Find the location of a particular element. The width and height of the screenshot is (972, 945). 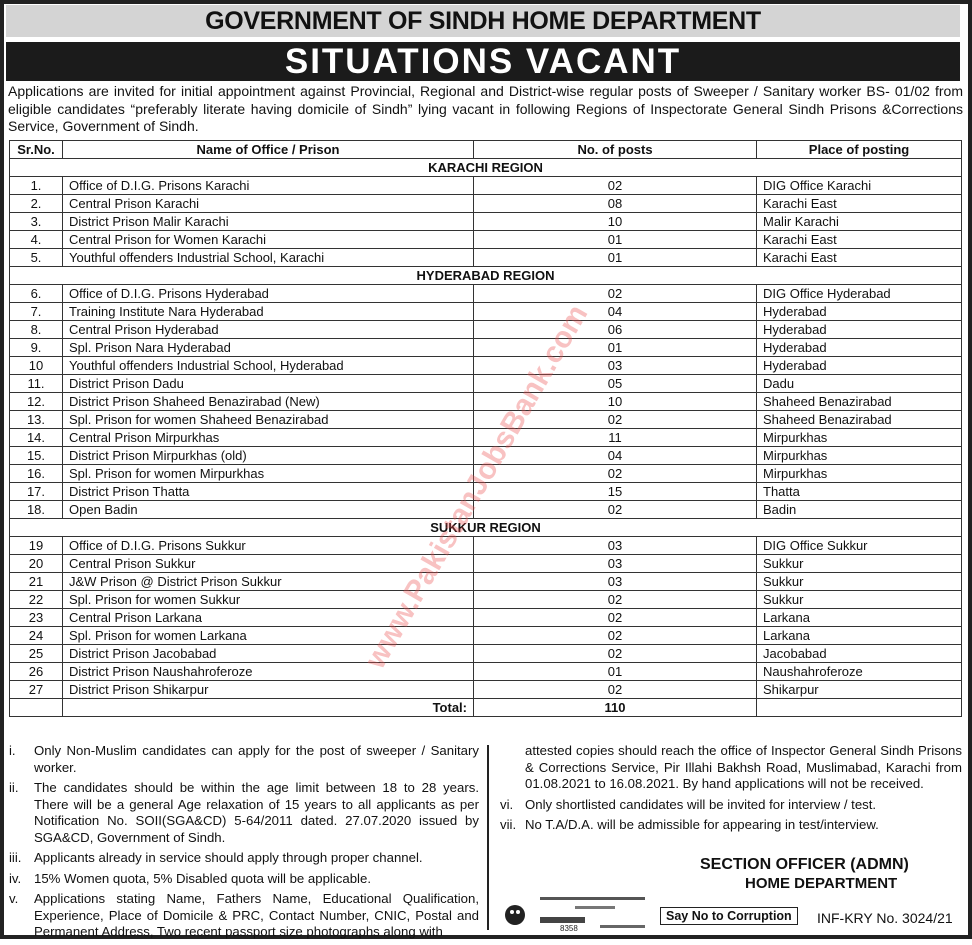

sr-no-cell: 8. is located at coordinates (36, 329).